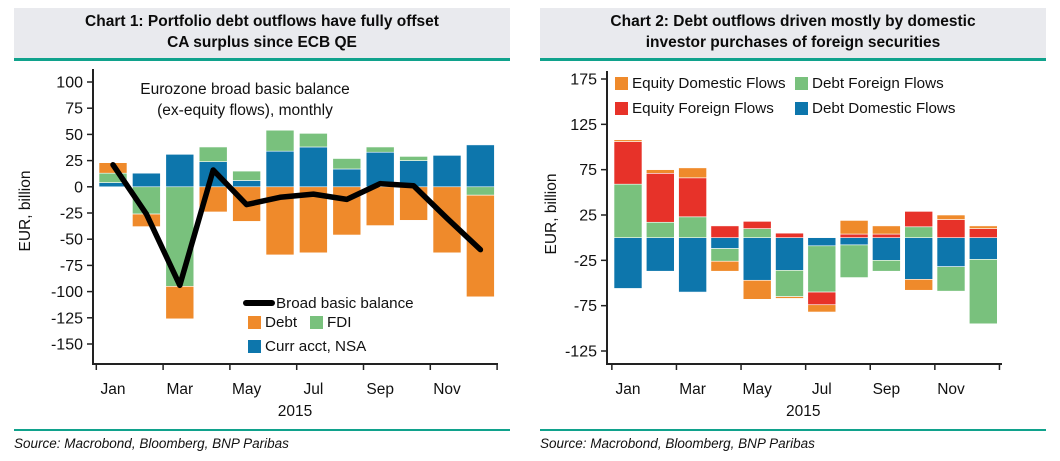 The height and width of the screenshot is (461, 1060). What do you see at coordinates (345, 303) in the screenshot?
I see `legend-label: Broad basic balance` at bounding box center [345, 303].